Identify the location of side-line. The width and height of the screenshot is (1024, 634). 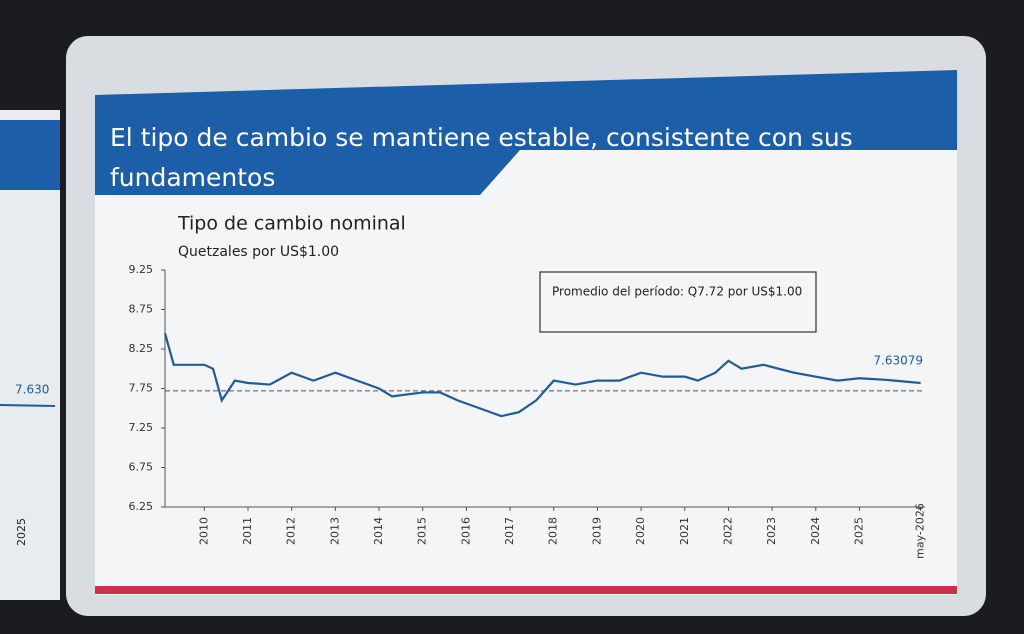
(28, 405).